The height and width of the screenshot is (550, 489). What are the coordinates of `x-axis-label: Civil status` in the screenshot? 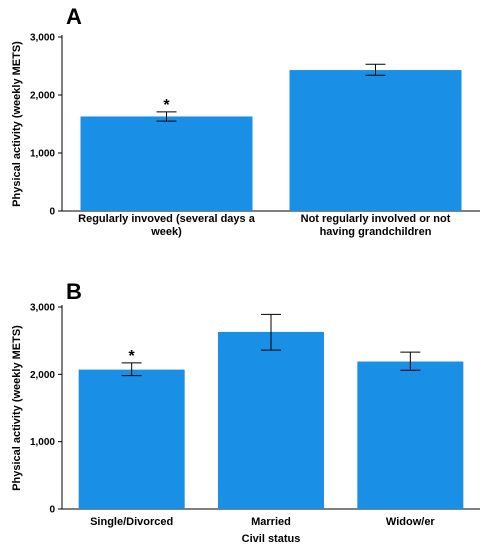 It's located at (271, 539).